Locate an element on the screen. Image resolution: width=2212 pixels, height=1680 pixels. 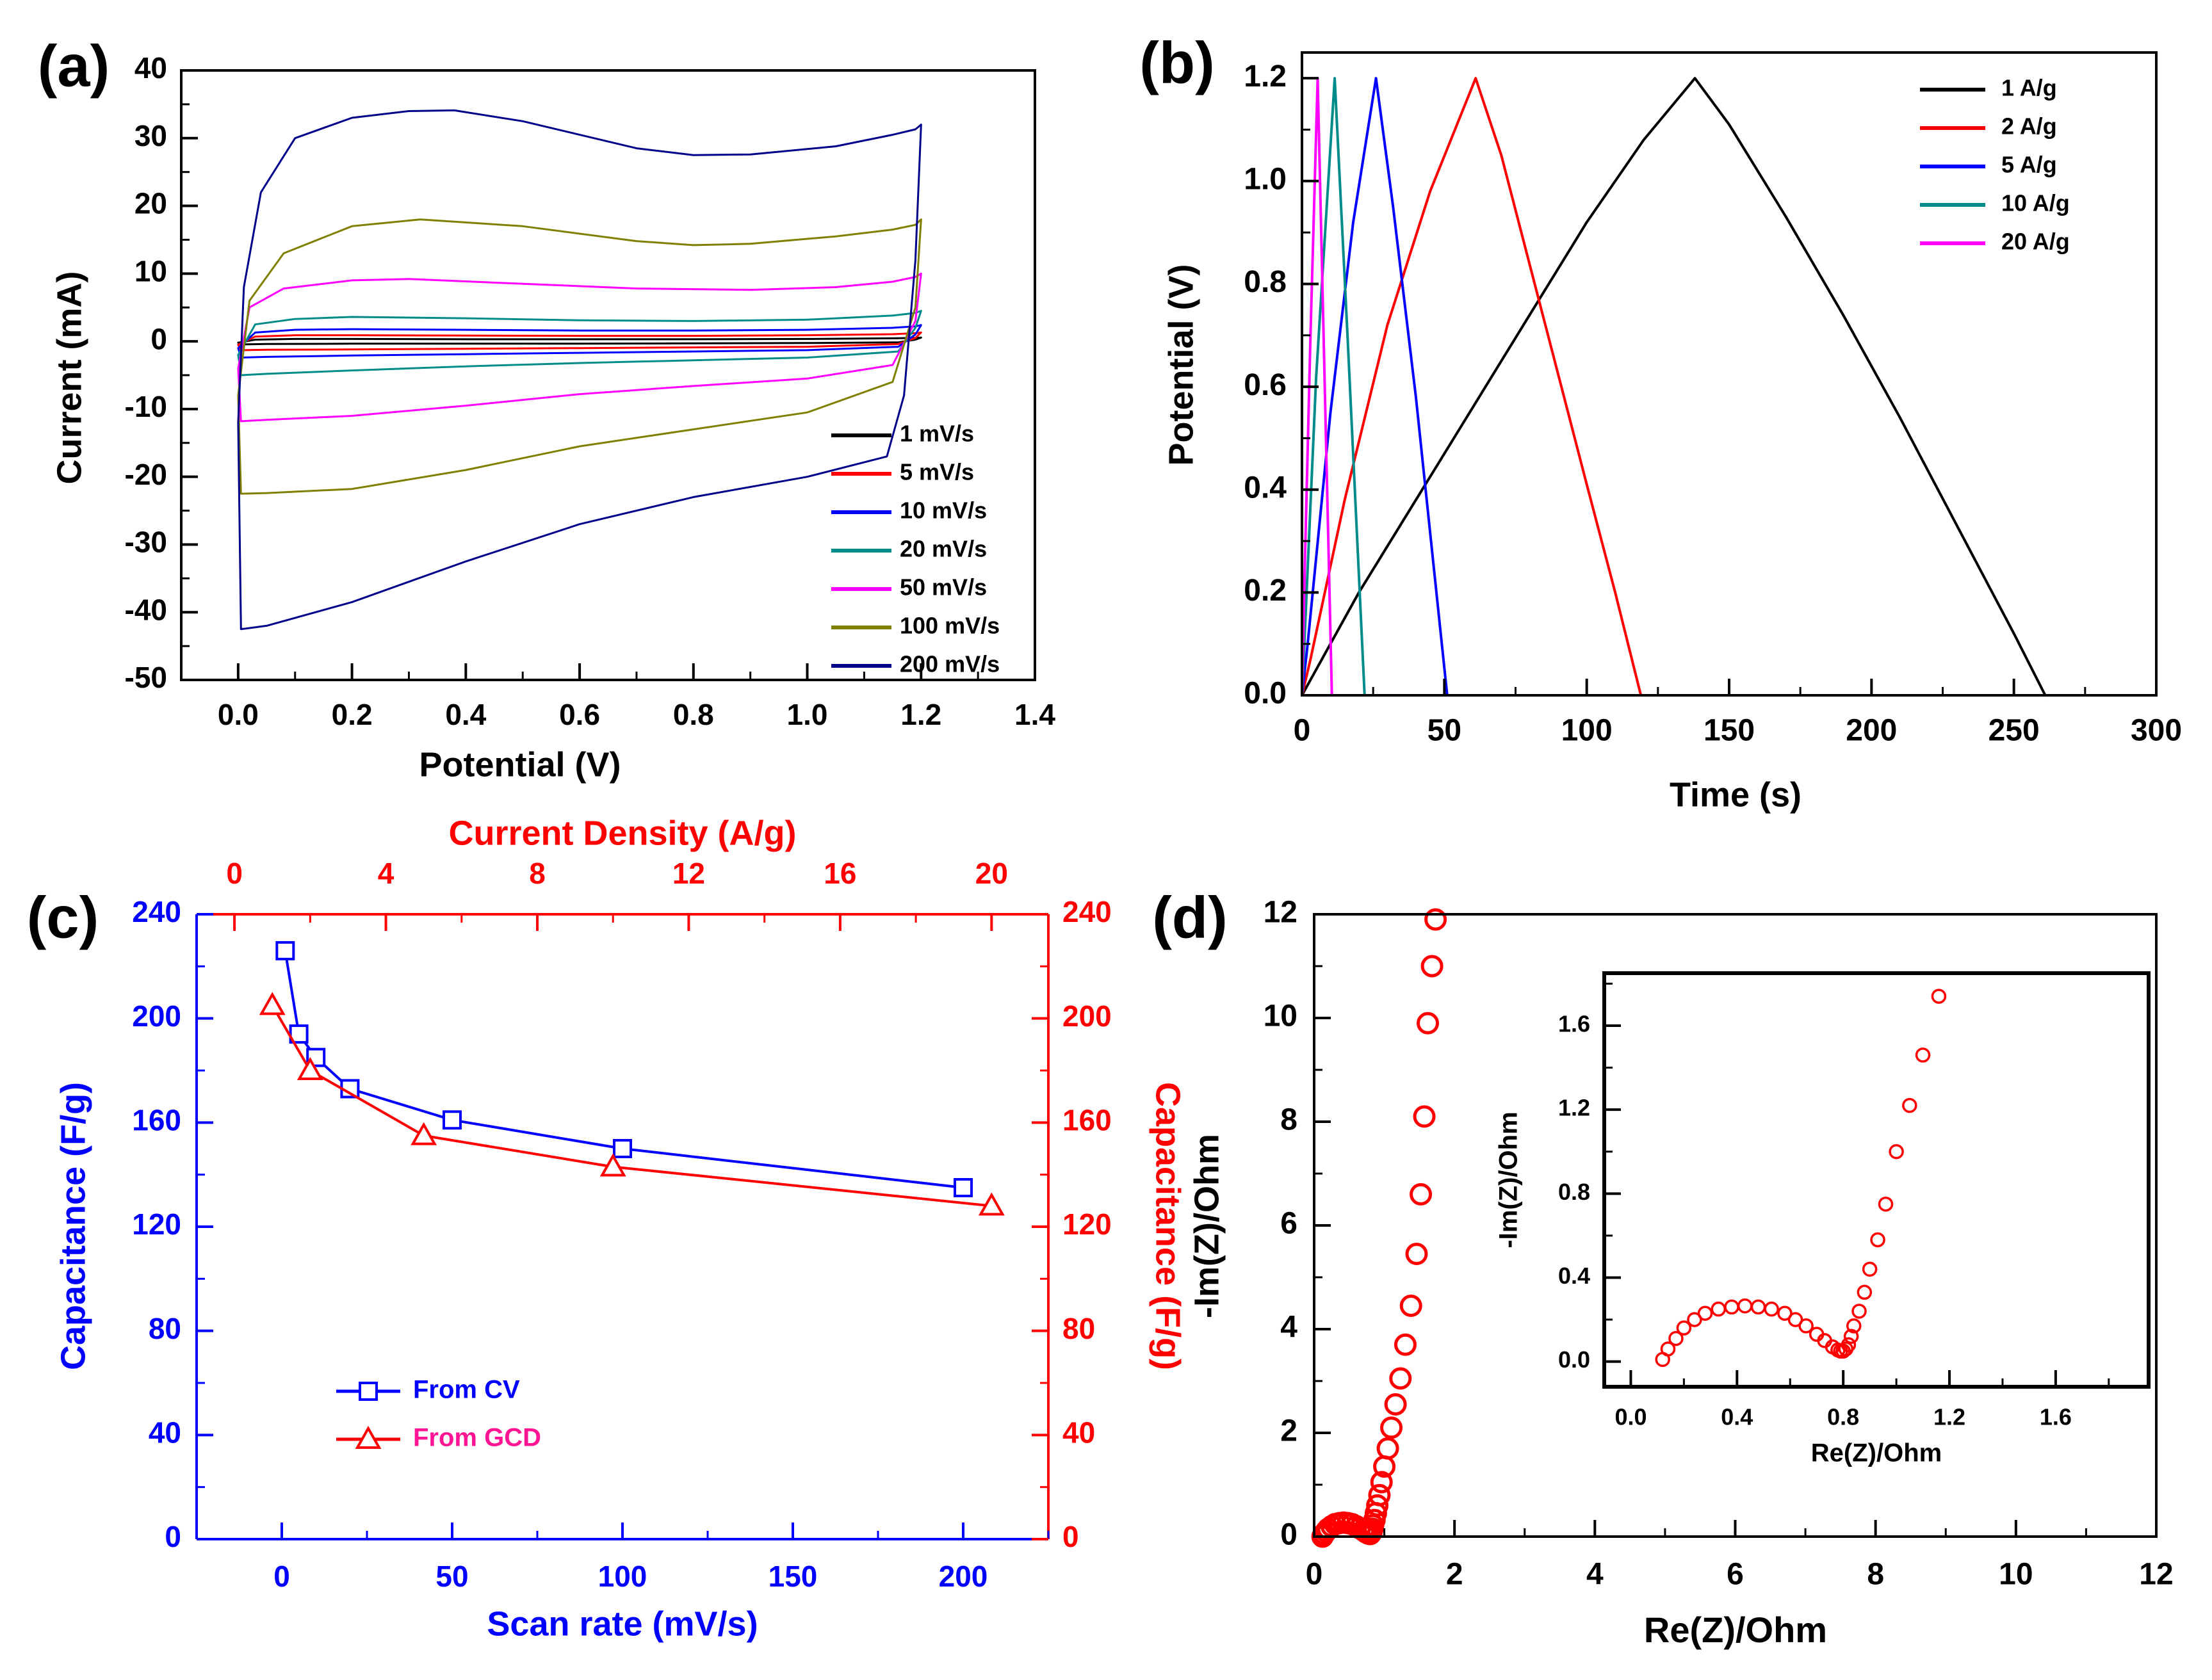
x-axis-title: Potential (V) is located at coordinates (520, 764).